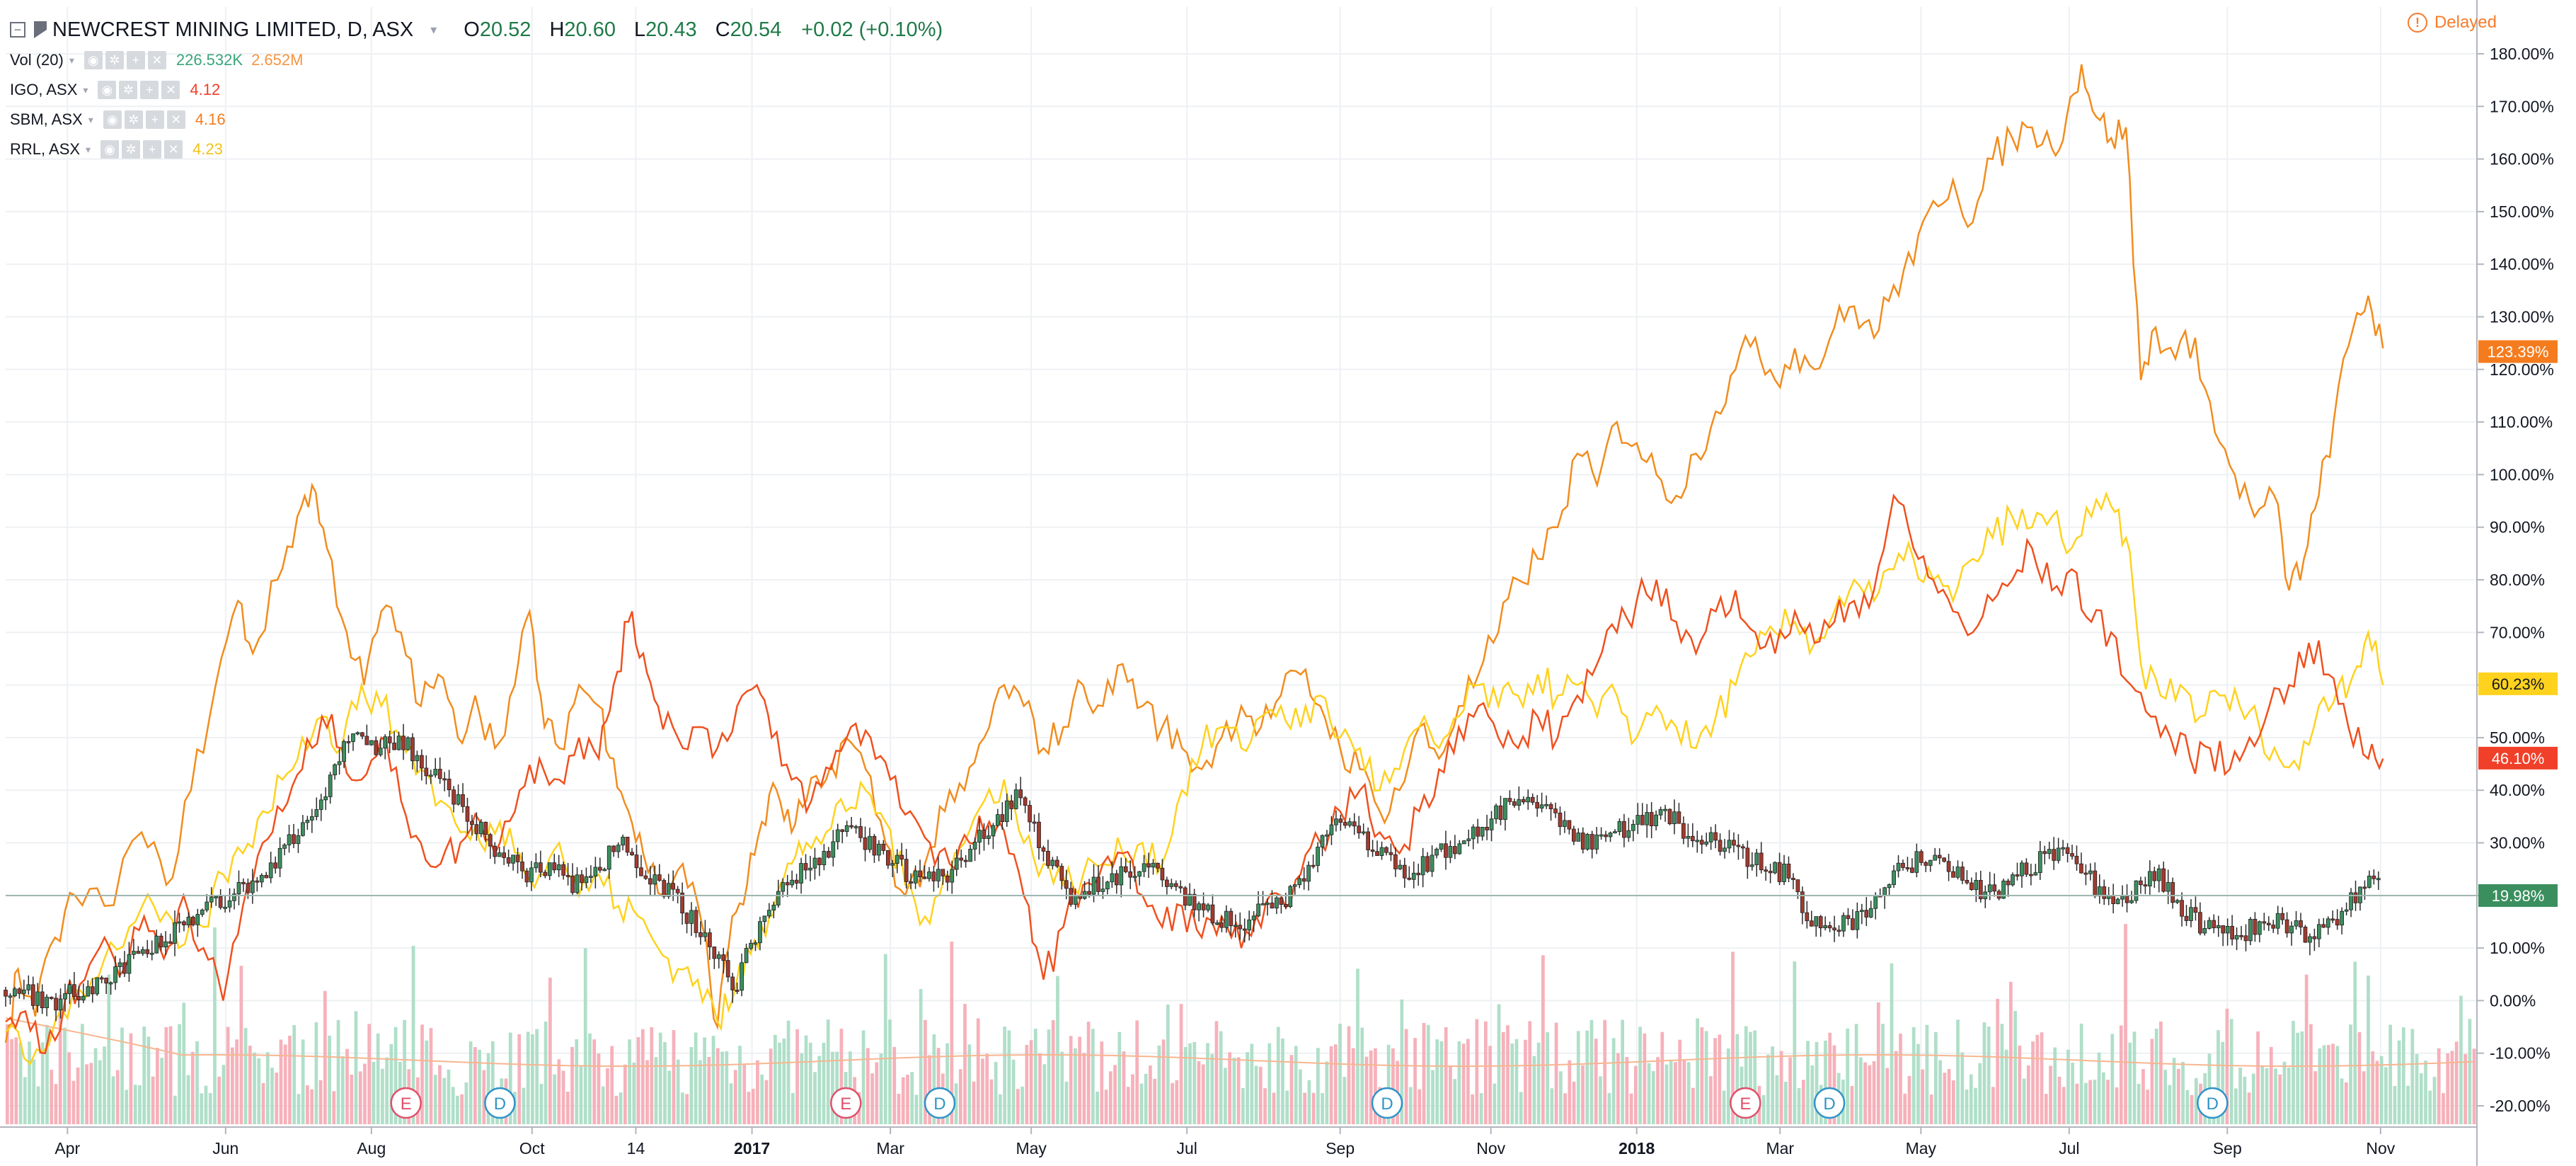 Image resolution: width=2576 pixels, height=1166 pixels. I want to click on flag-icon, so click(40, 30).